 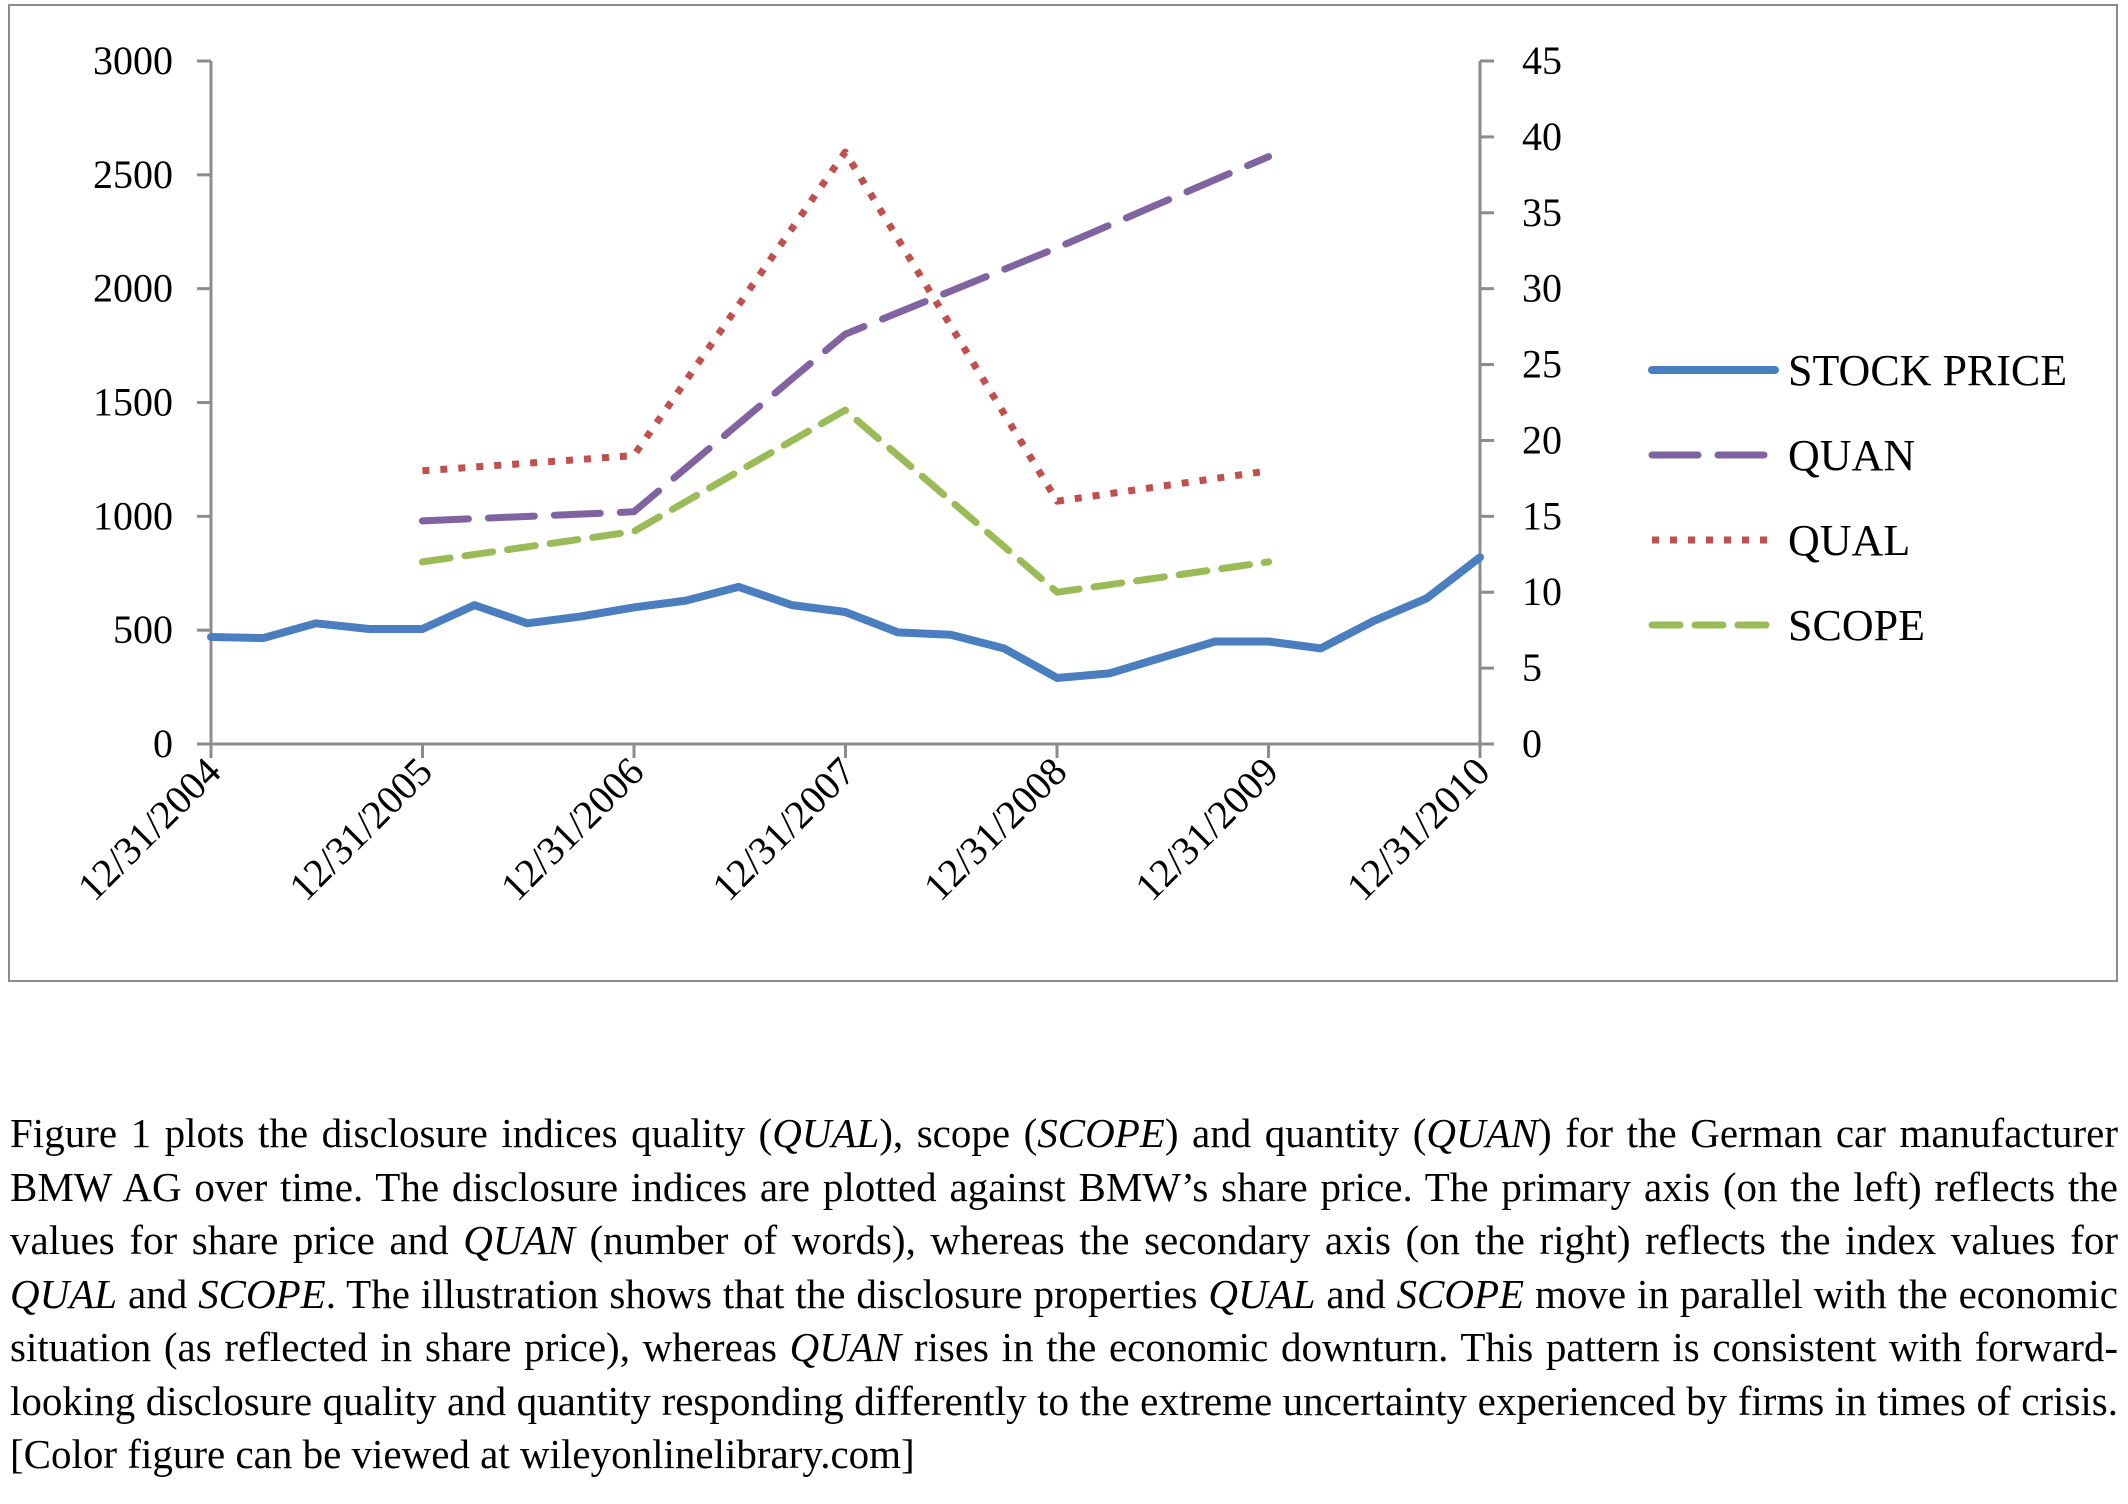 I want to click on left-y-tick-label: 1000, so click(x=133, y=515).